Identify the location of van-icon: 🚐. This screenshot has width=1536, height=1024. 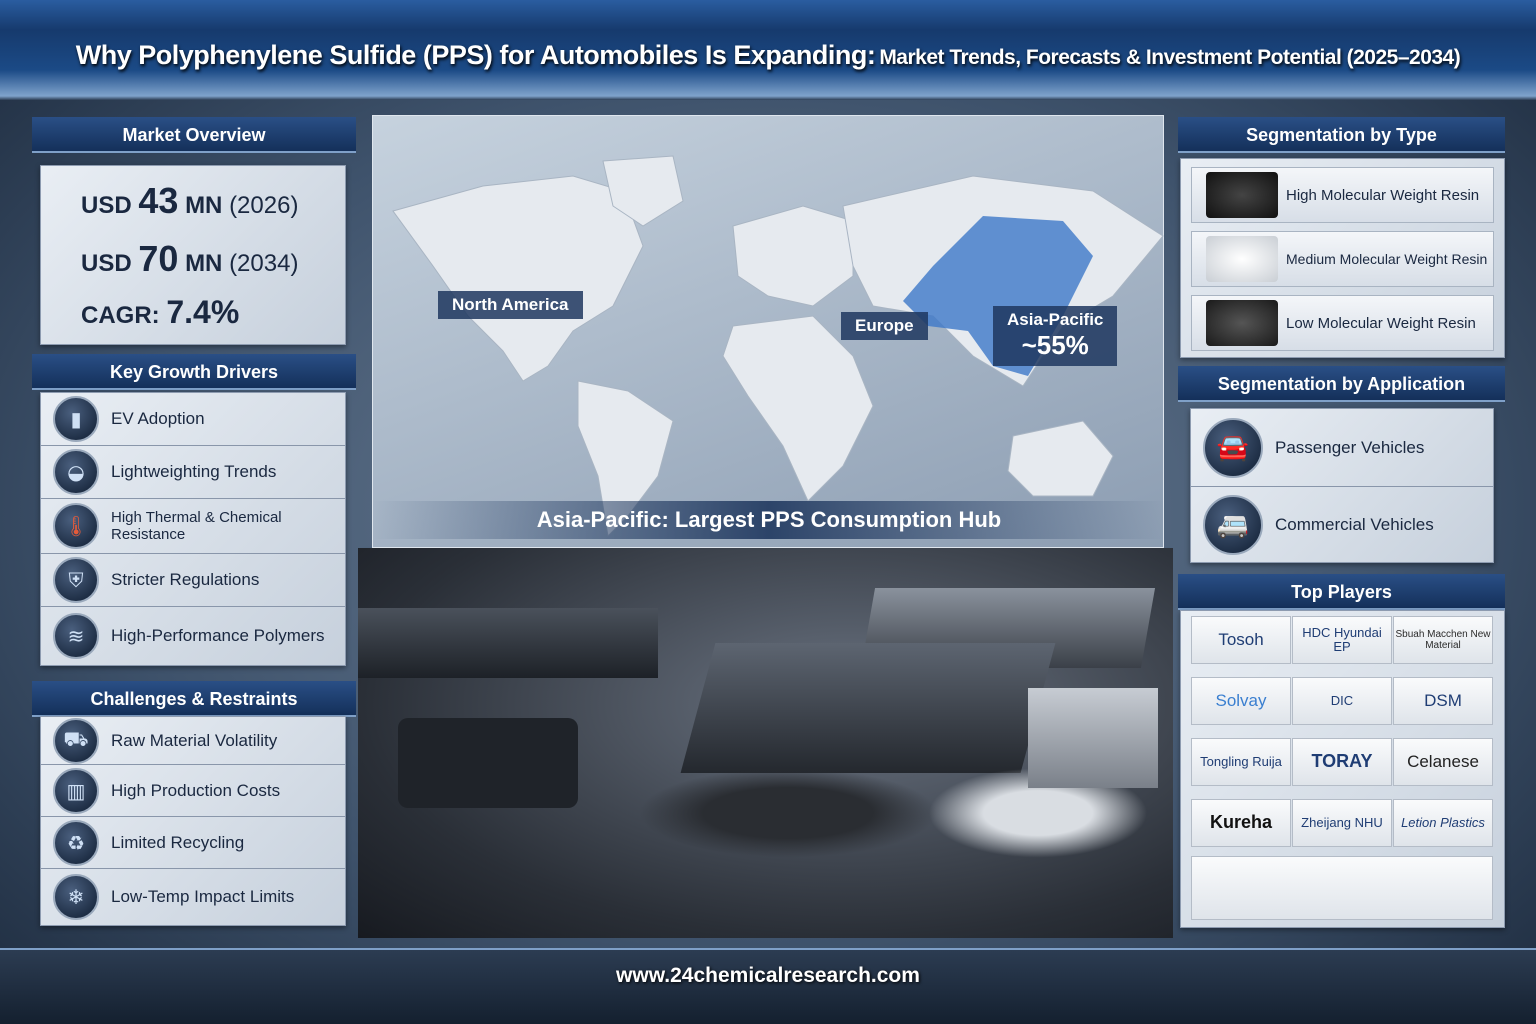
(1233, 525).